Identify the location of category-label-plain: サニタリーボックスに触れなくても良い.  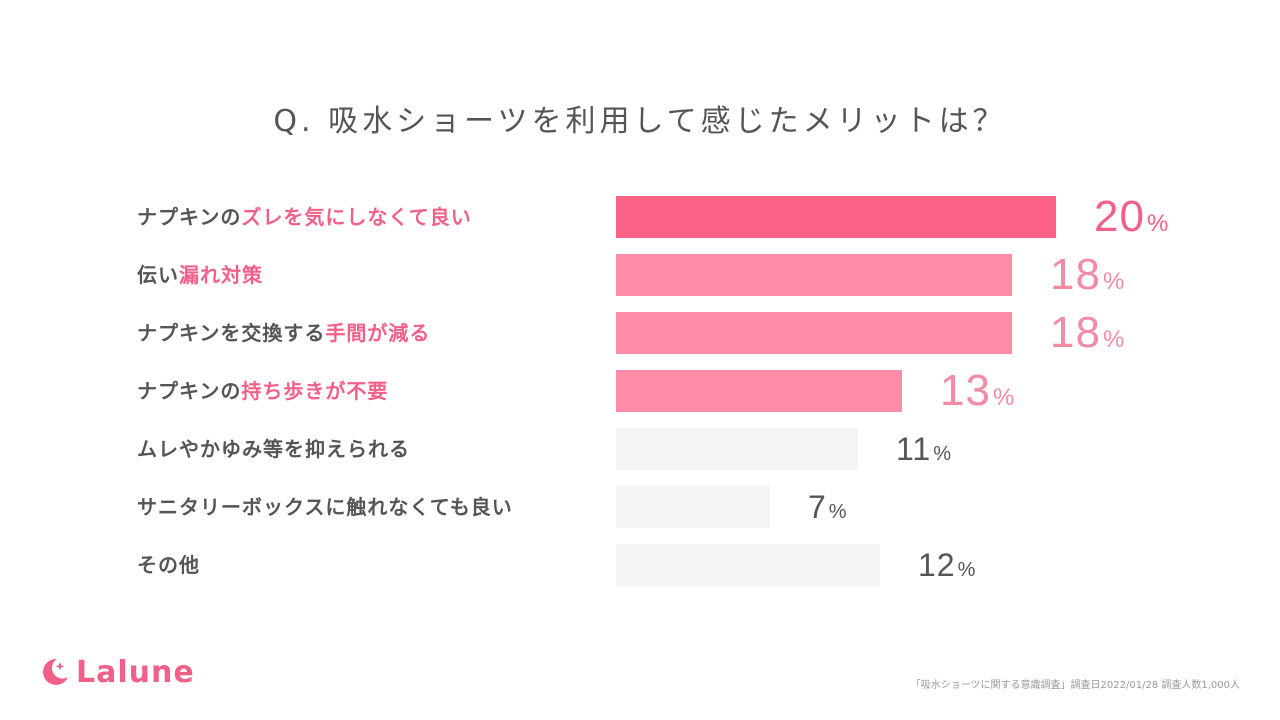
(325, 507).